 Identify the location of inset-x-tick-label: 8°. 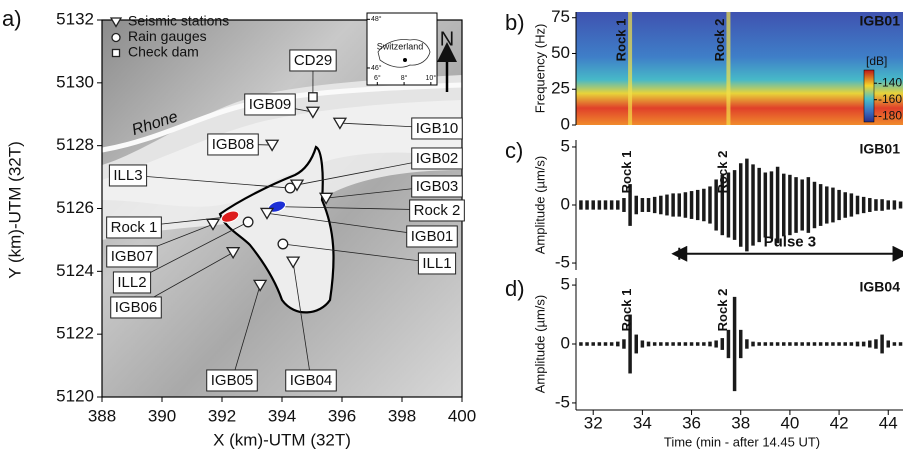
(404, 78).